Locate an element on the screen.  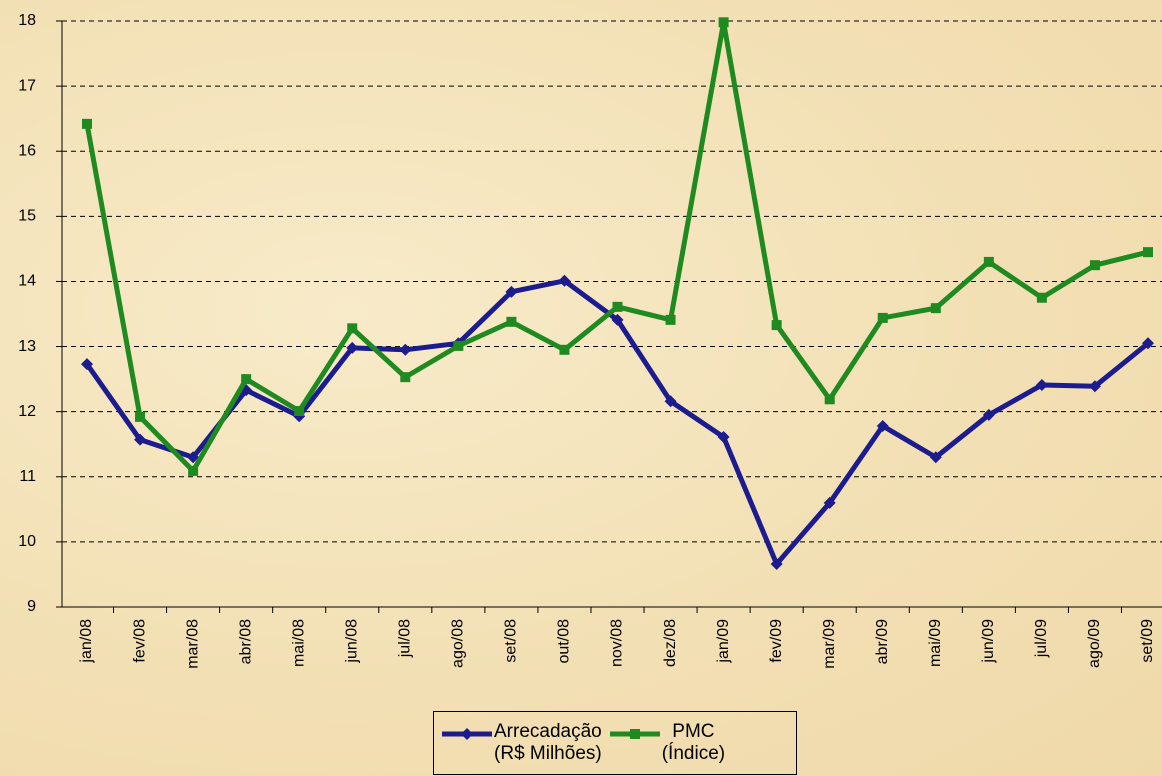
y-tick-label: 12 is located at coordinates (27, 411).